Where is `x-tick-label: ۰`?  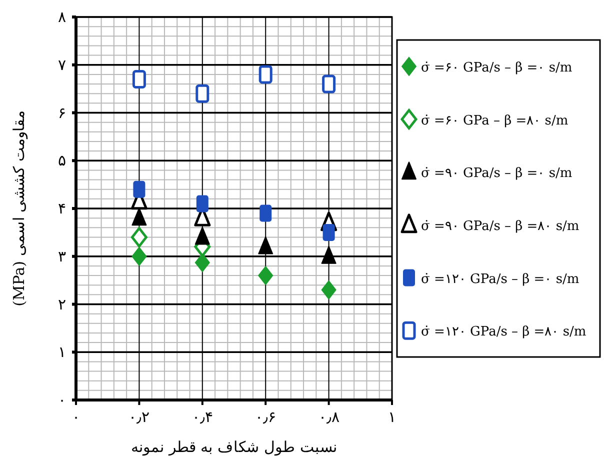
x-tick-label: ۰ is located at coordinates (76, 417).